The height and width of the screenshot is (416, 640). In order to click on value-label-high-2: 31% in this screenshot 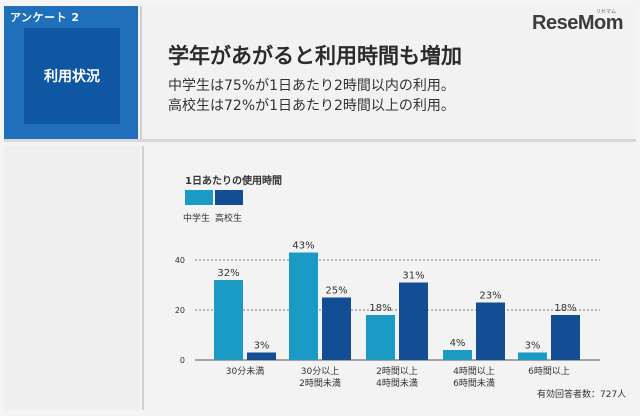, I will do `click(413, 276)`.